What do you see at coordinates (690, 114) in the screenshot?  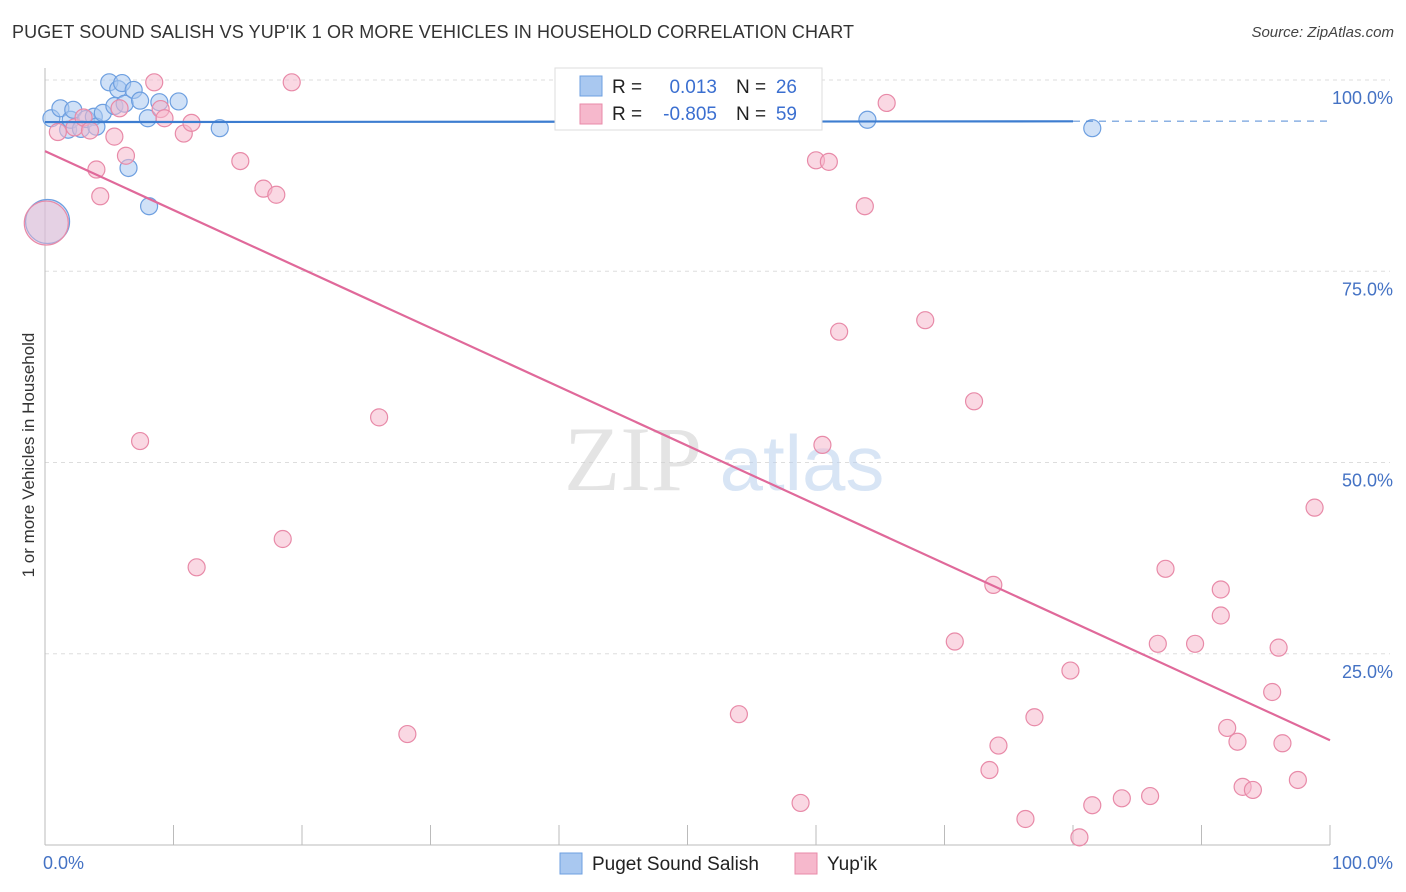 I see `legend-r-value-2: -0.805` at bounding box center [690, 114].